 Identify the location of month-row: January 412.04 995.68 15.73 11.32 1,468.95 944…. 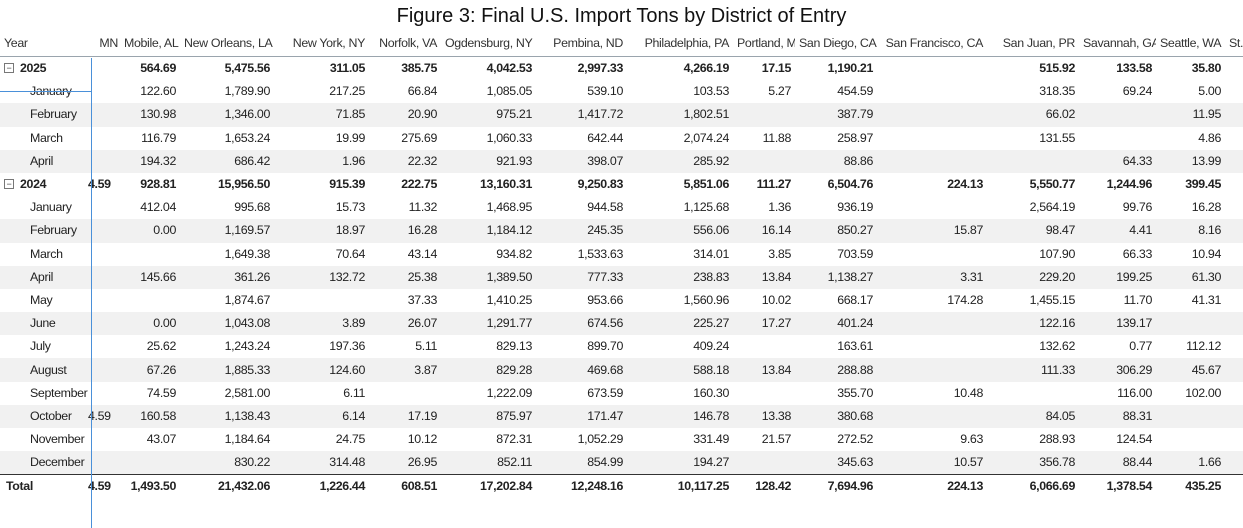
(621, 207).